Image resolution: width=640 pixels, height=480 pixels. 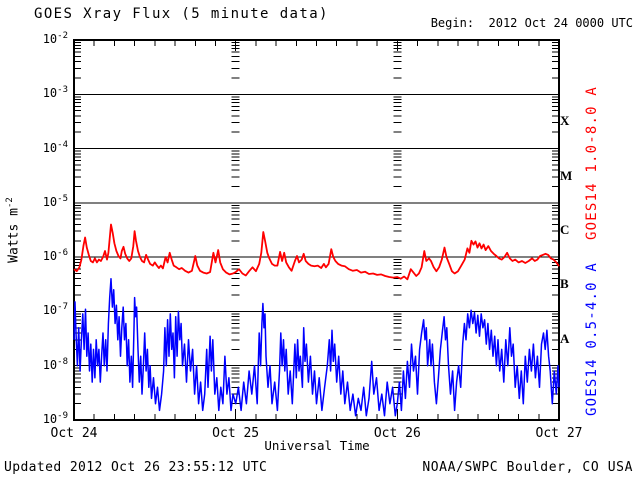 I want to click on y-tick-label: 10-9, so click(x=55, y=418).